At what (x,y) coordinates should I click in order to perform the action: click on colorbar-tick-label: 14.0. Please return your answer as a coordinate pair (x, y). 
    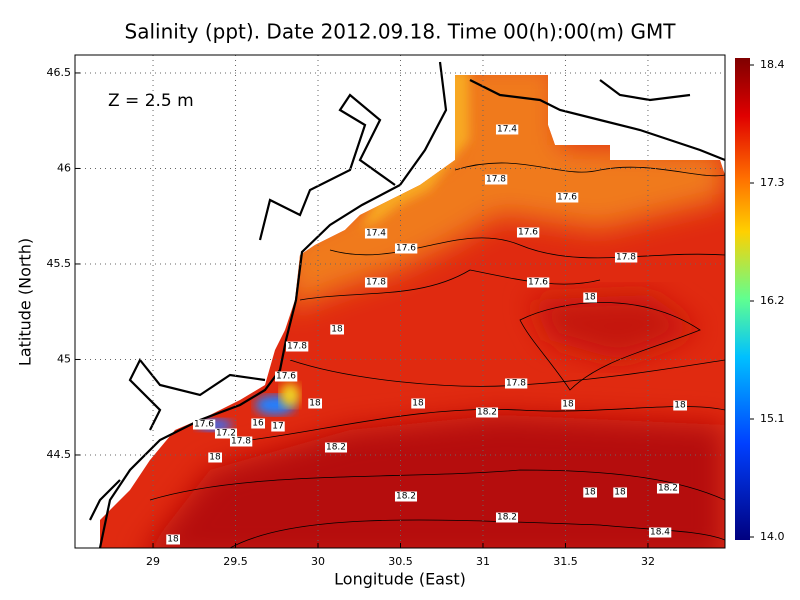
    Looking at the image, I should click on (772, 536).